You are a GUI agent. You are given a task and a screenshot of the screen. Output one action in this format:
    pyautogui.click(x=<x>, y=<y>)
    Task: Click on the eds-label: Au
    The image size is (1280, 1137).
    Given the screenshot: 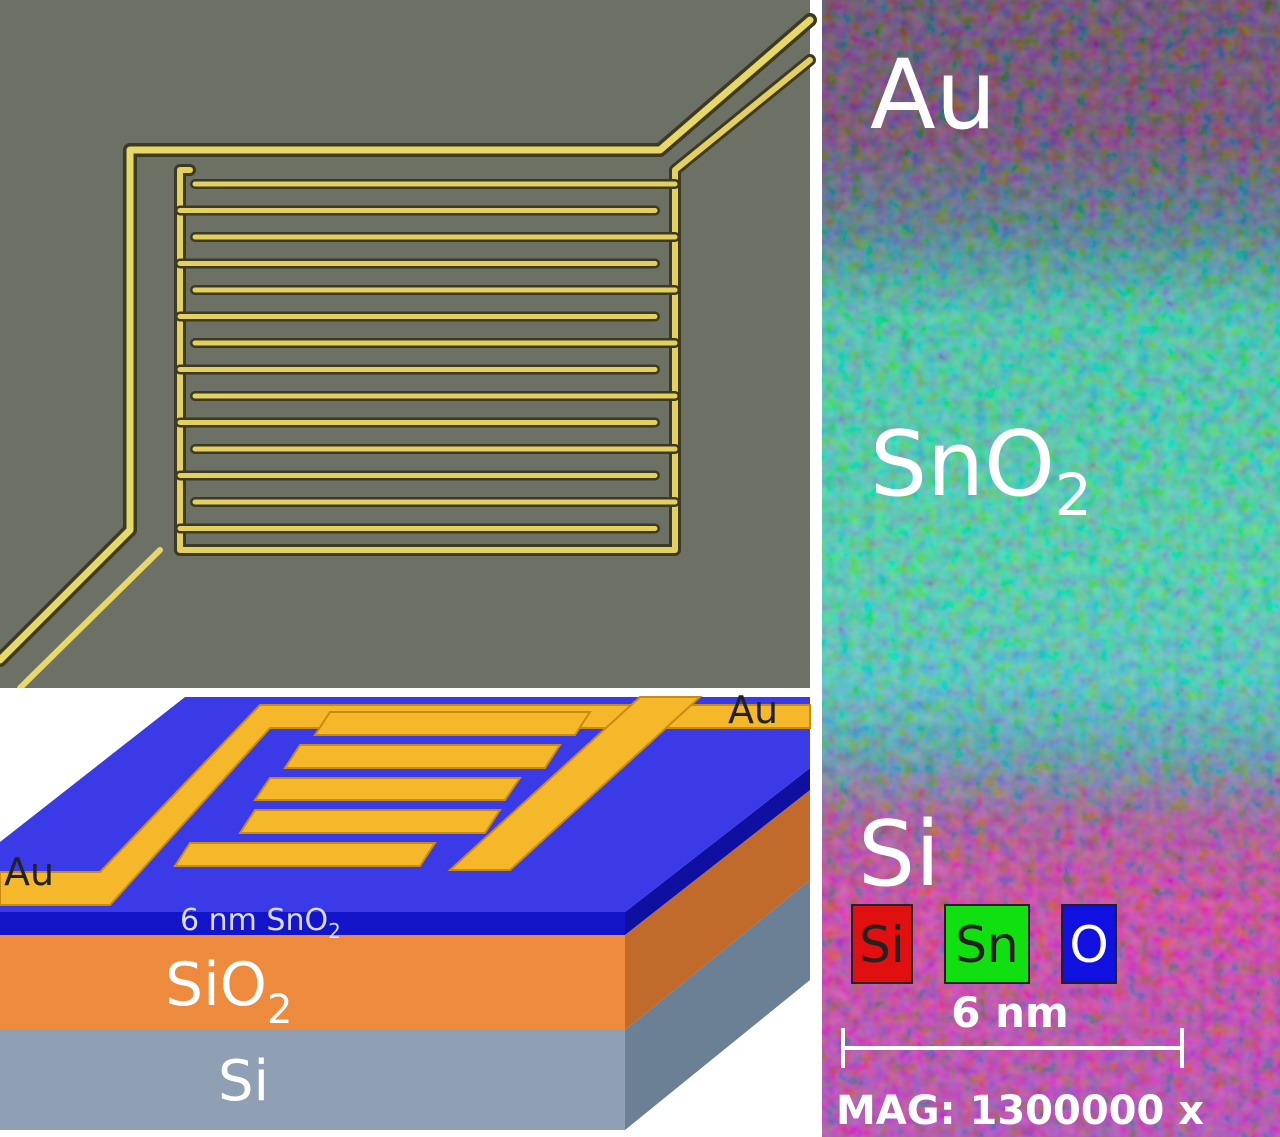 What is the action you would take?
    pyautogui.click(x=933, y=95)
    